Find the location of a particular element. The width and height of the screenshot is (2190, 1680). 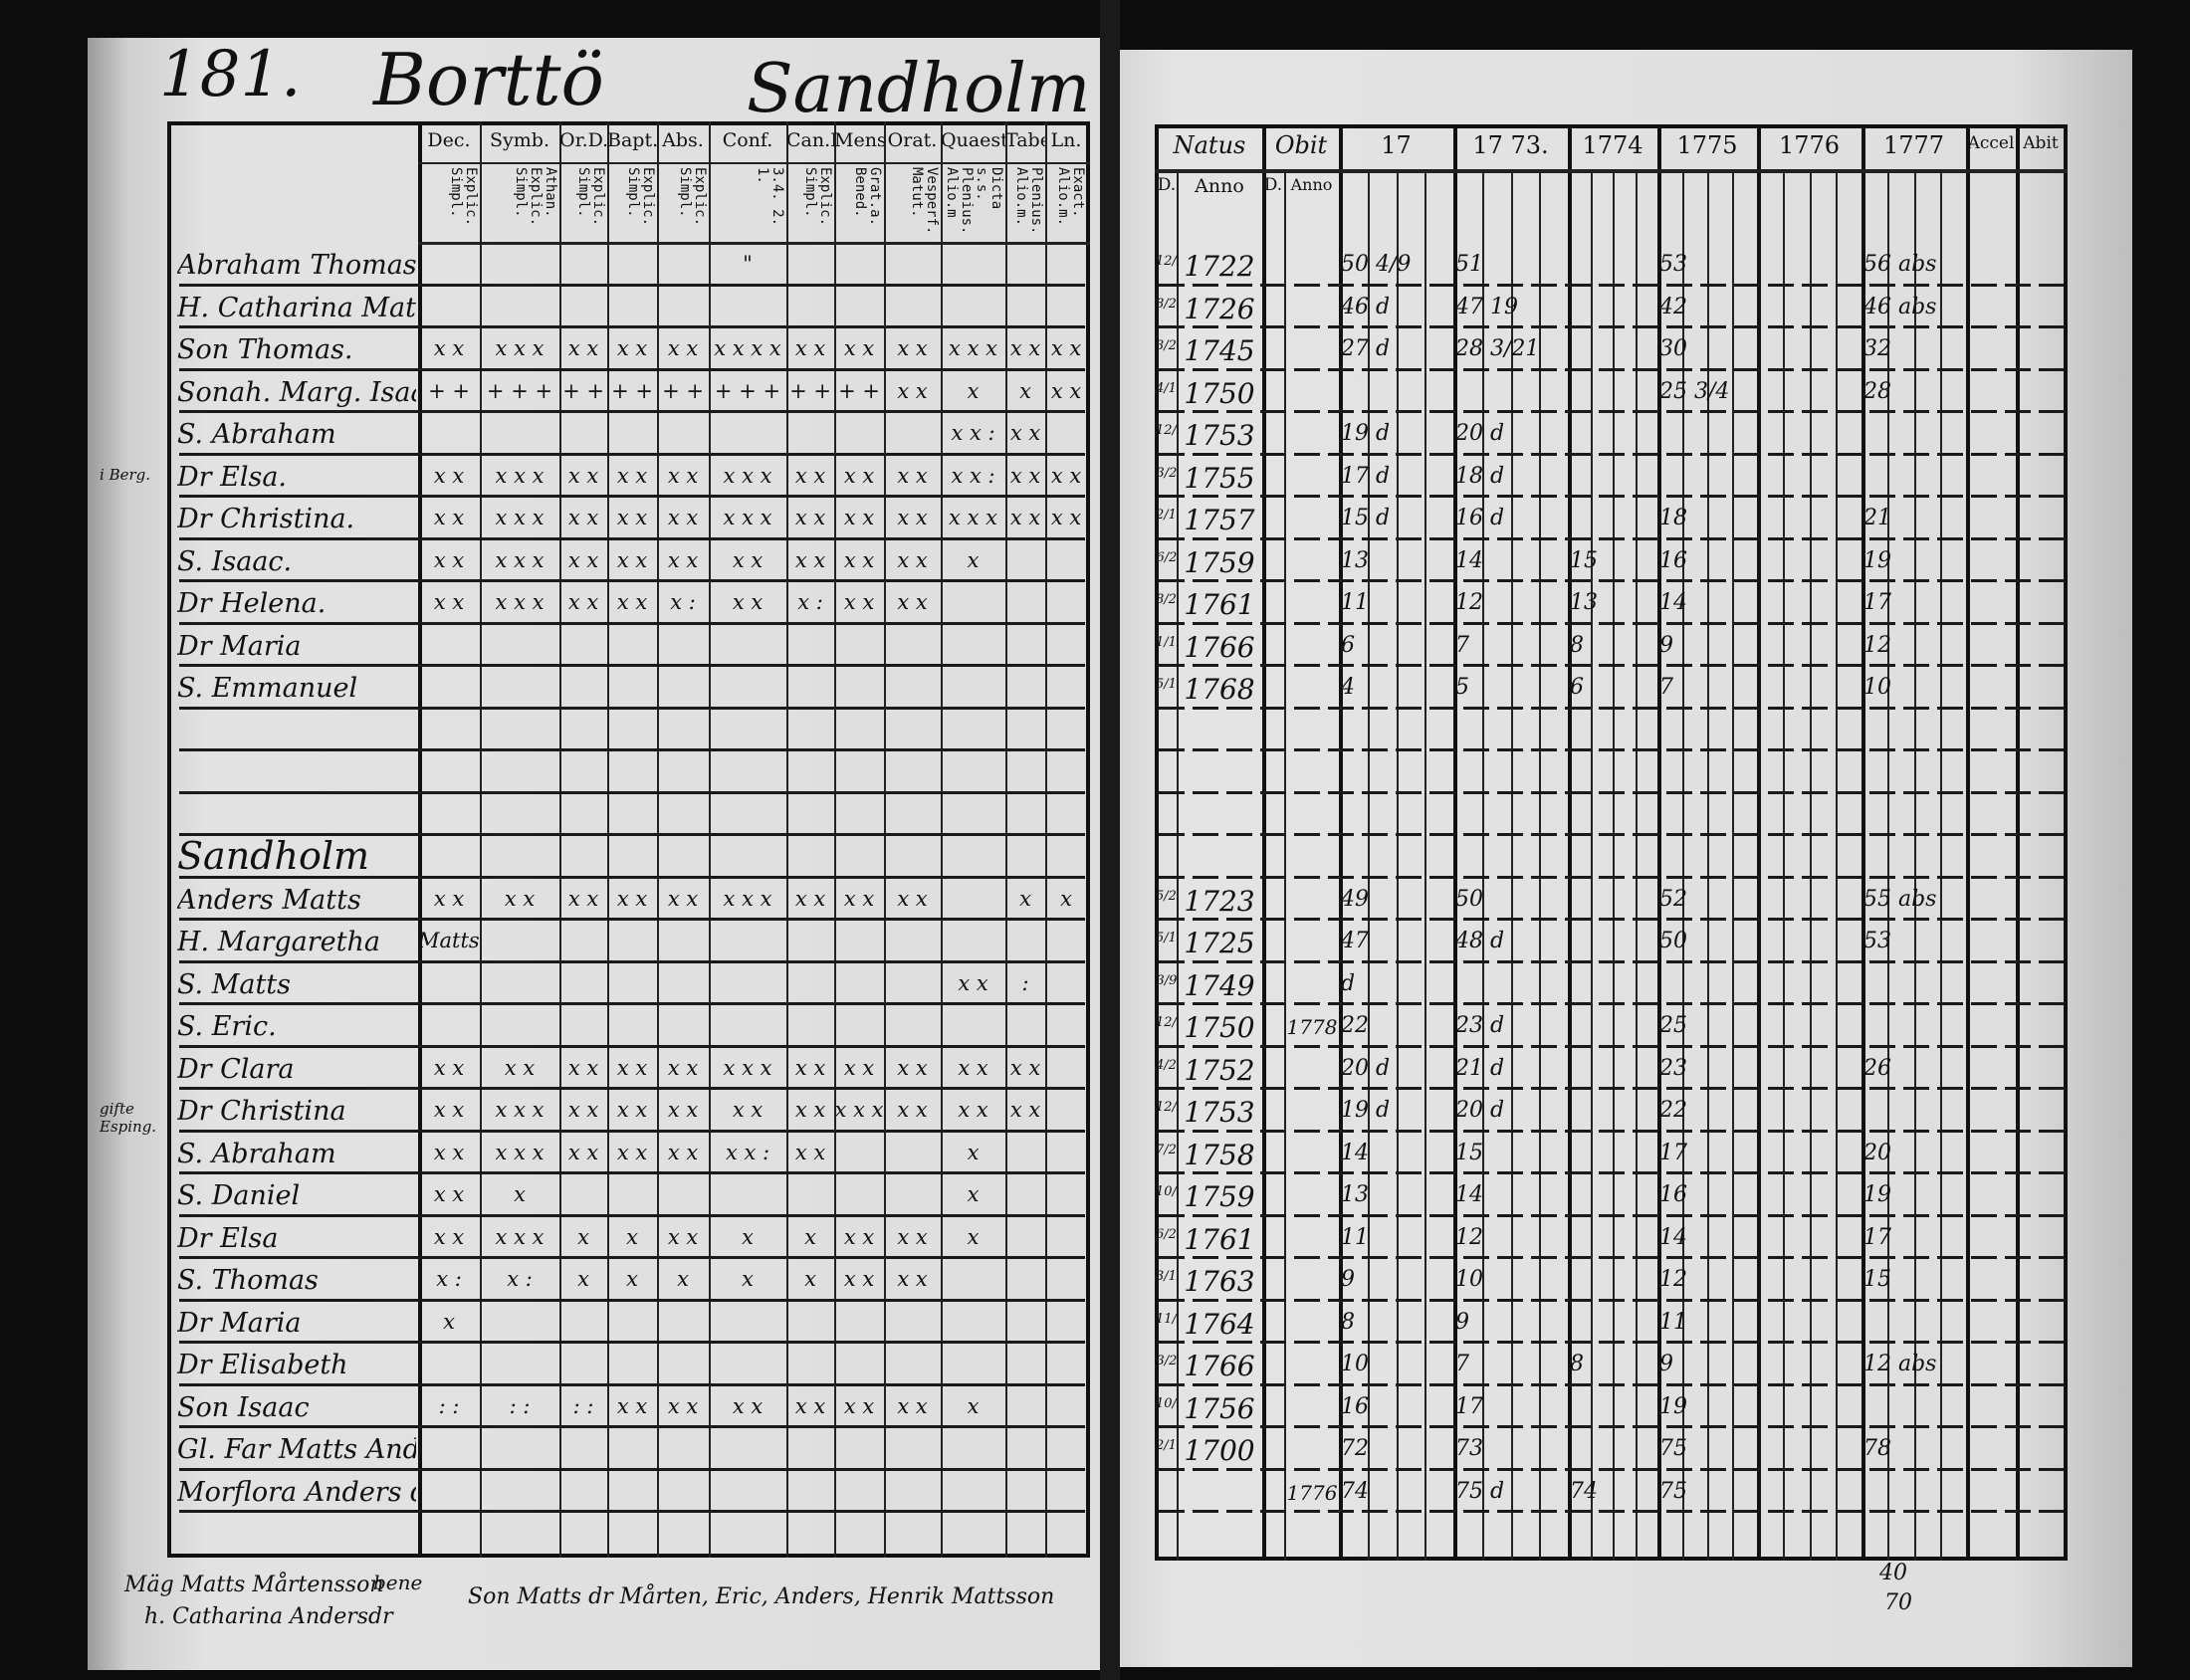

person-name: S. Matts is located at coordinates (234, 984).